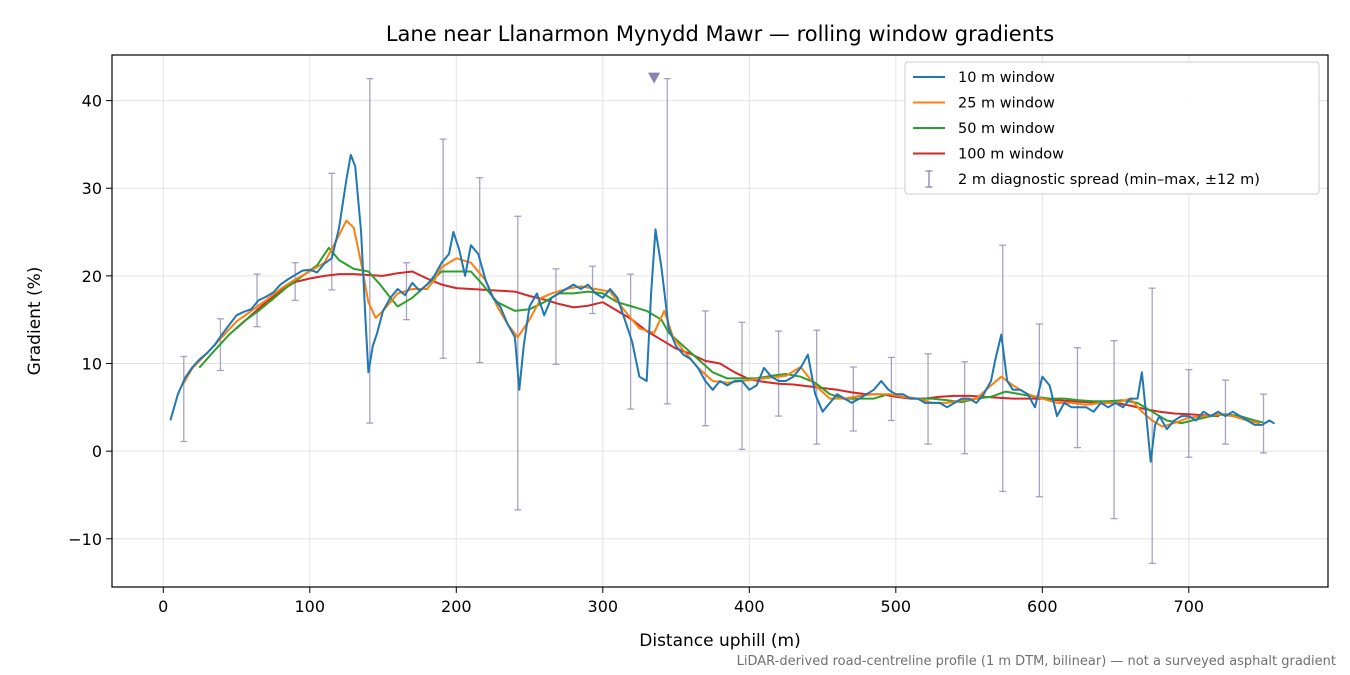  What do you see at coordinates (90, 320) in the screenshot?
I see `y-axis-ticks: −10 0 10 20 30 40` at bounding box center [90, 320].